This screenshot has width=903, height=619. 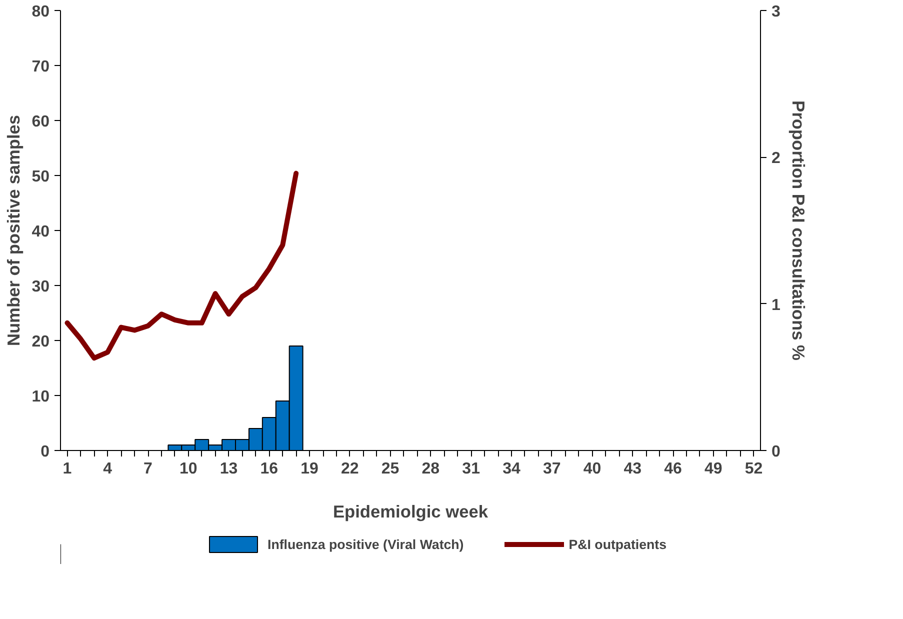 What do you see at coordinates (229, 469) in the screenshot?
I see `x-tick-label: 13` at bounding box center [229, 469].